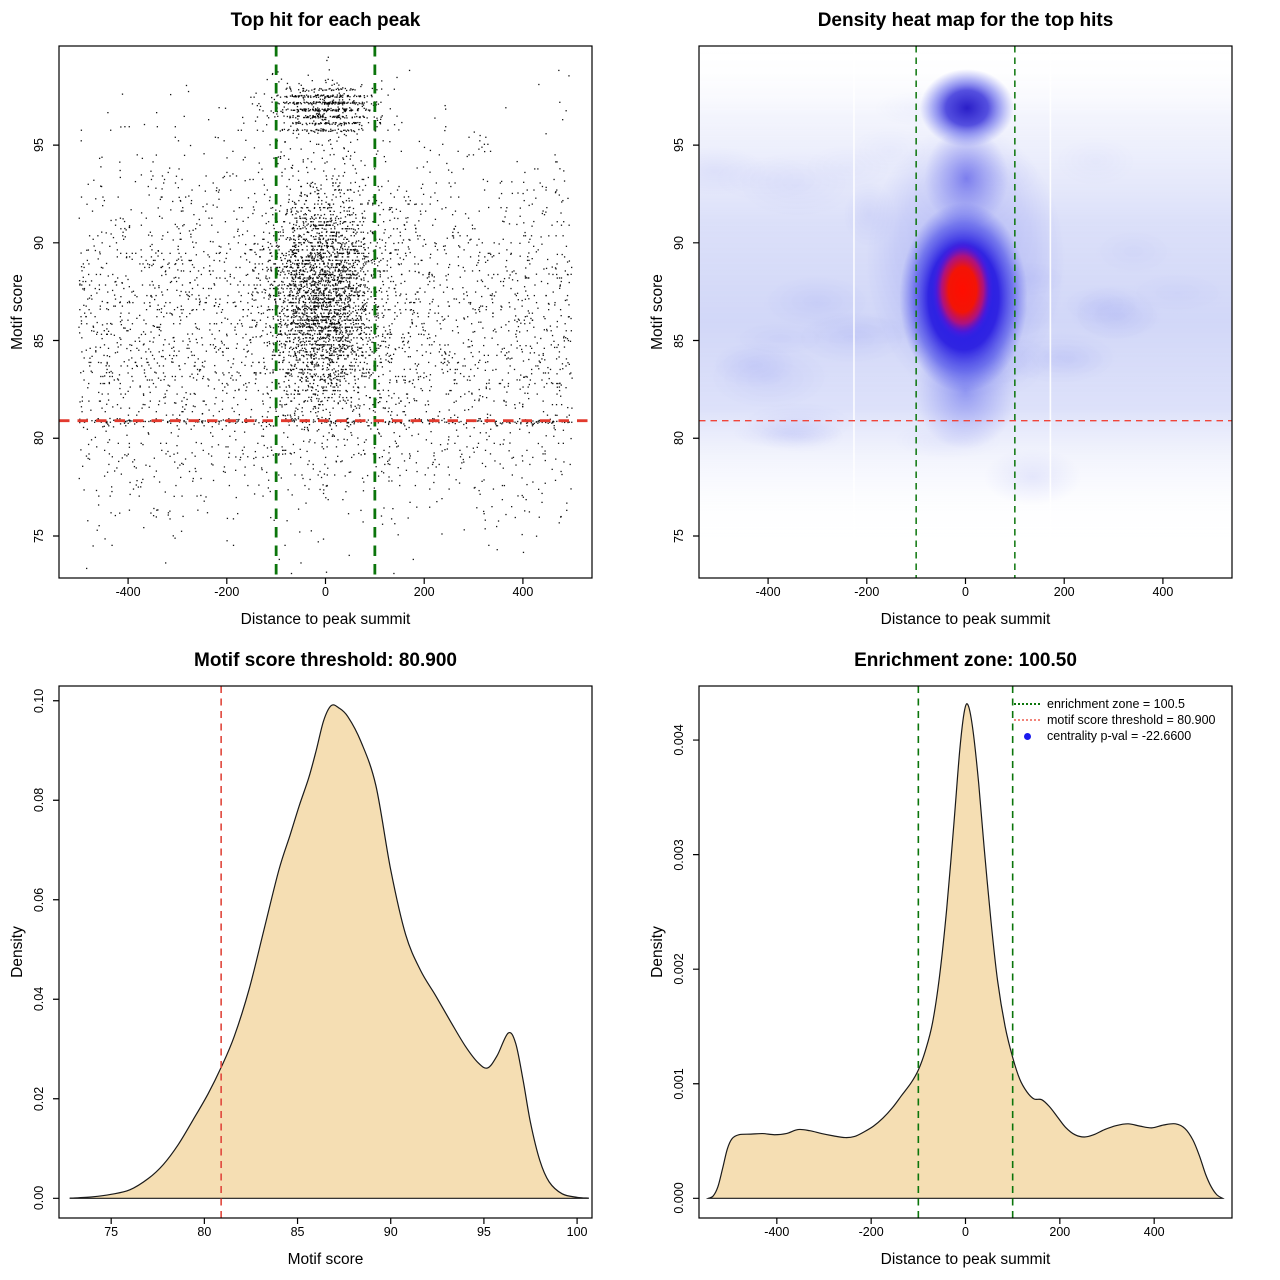 The height and width of the screenshot is (1280, 1280). I want to click on y-tick-label: 0.00, so click(39, 1198).